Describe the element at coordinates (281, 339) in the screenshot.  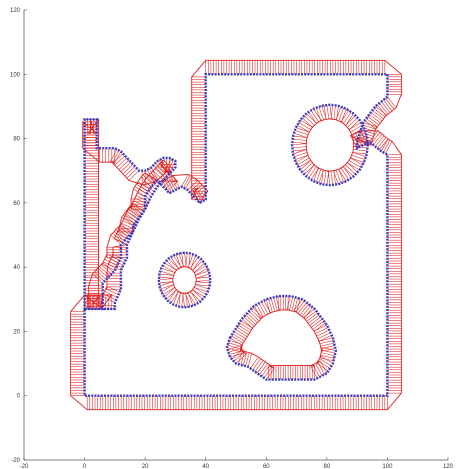
I see `hole-blob-offset-curve` at that location.